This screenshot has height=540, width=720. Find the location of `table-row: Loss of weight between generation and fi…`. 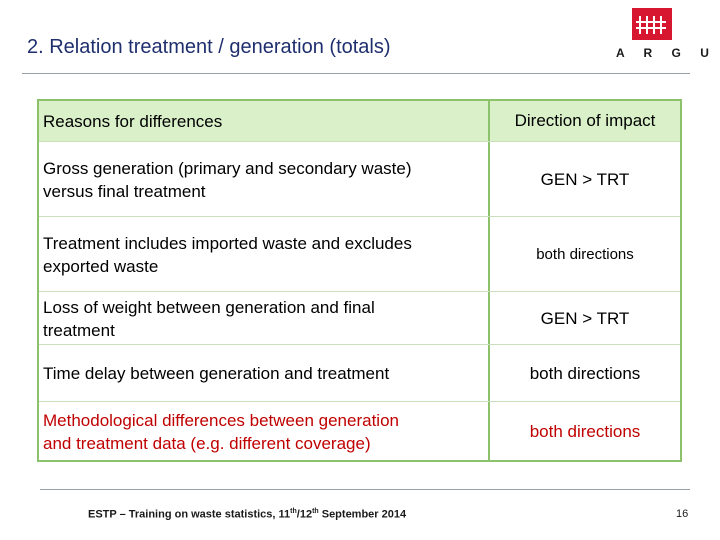

table-row: Loss of weight between generation and fi… is located at coordinates (359, 318).